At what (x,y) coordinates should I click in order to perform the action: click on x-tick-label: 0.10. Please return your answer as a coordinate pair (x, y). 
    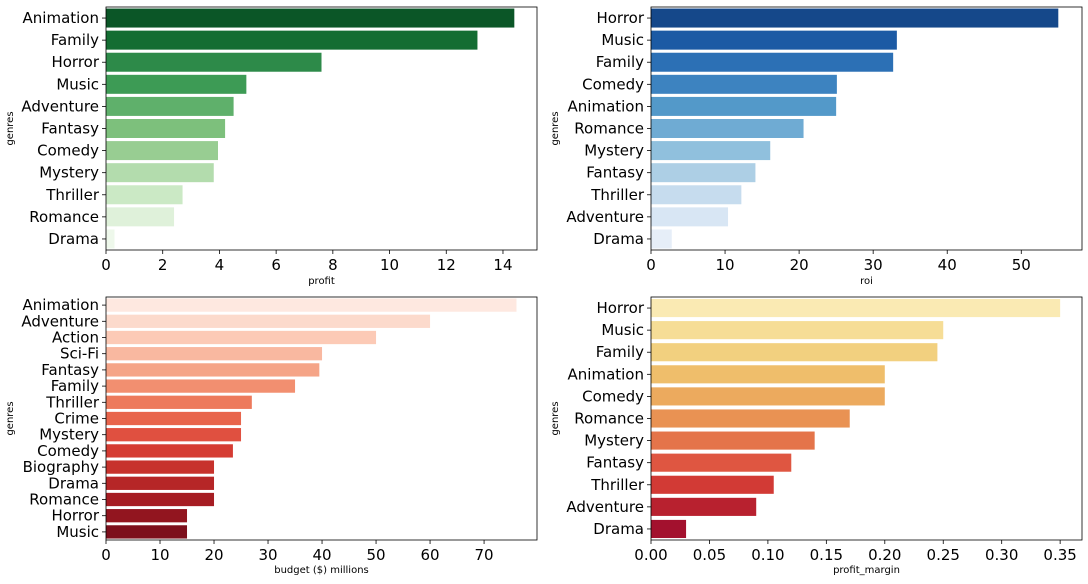
    Looking at the image, I should click on (767, 555).